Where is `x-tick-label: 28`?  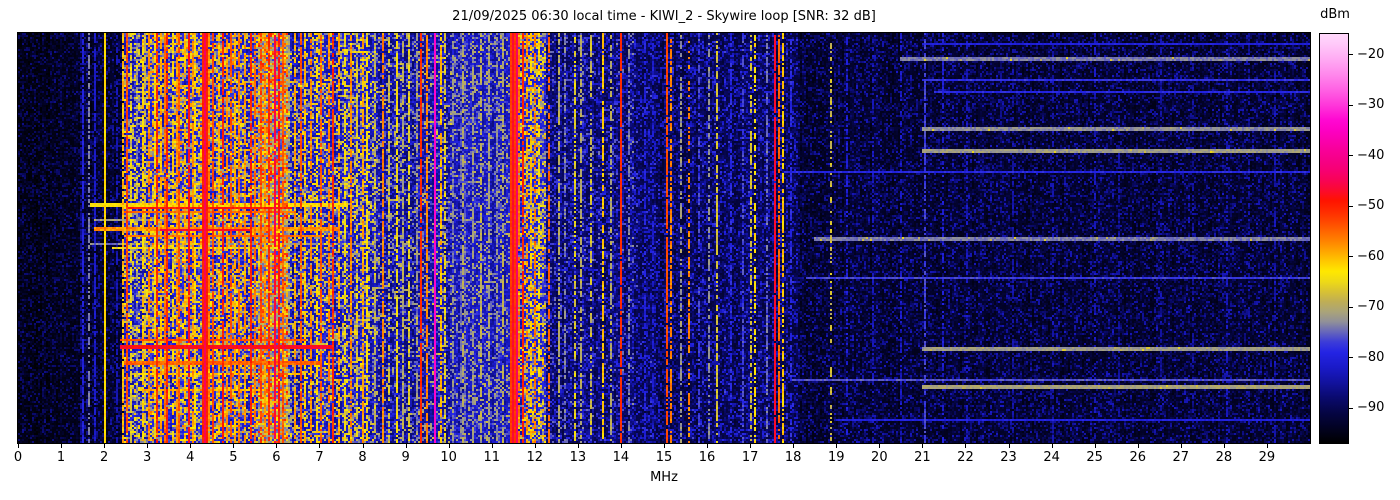
x-tick-label: 28 is located at coordinates (1224, 457).